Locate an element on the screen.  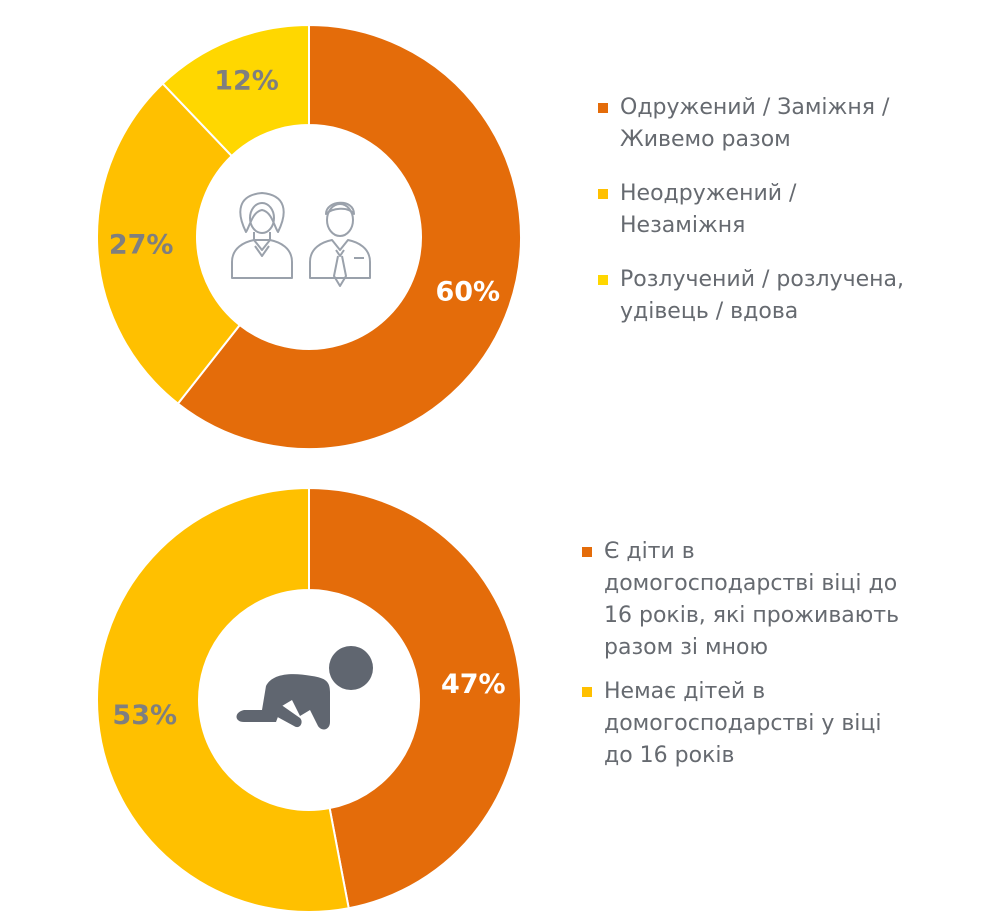
legend-label-line: разом зі мною is located at coordinates (686, 647).